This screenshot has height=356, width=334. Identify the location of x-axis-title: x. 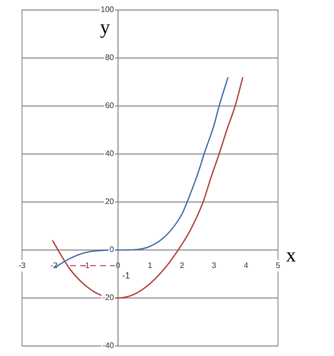
(291, 255).